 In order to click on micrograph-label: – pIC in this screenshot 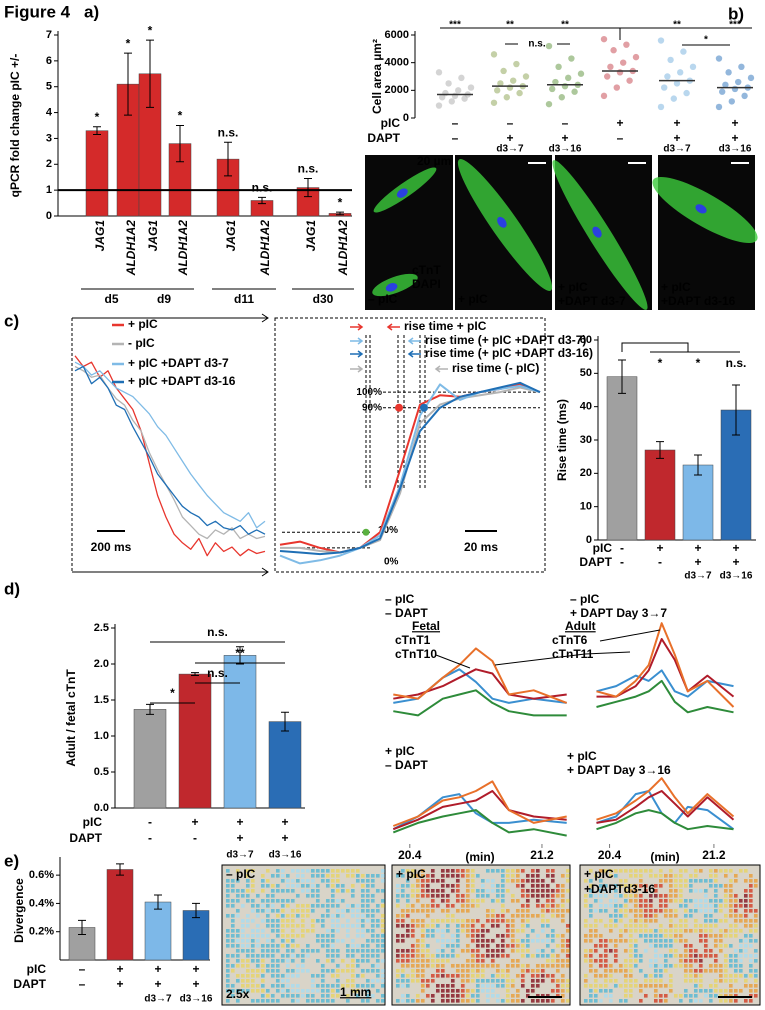, I will do `click(383, 299)`.